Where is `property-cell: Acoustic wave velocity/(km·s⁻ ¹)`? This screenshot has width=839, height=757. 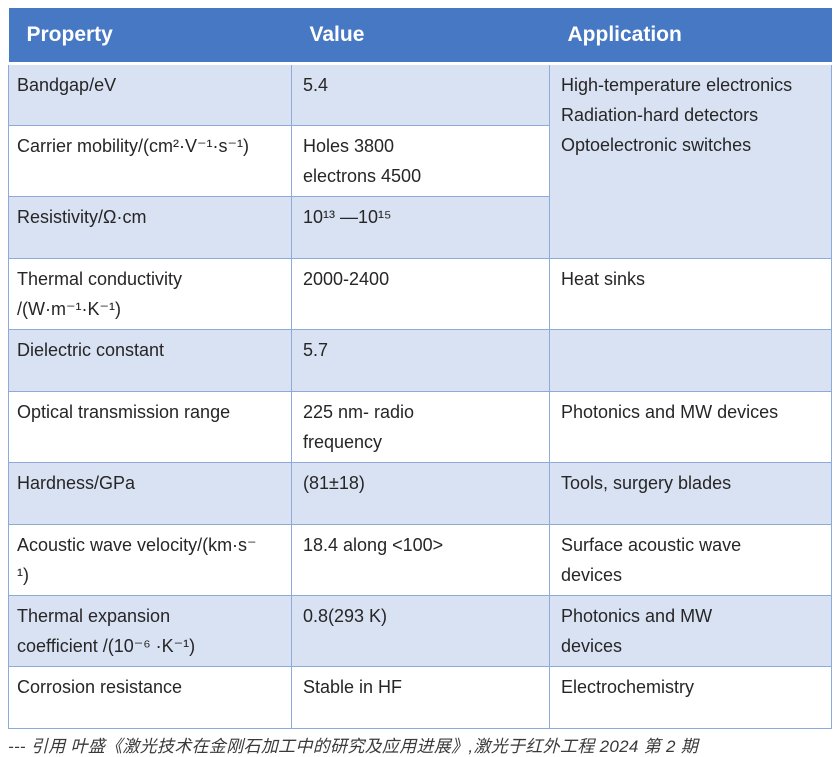 property-cell: Acoustic wave velocity/(km·s⁻ ¹) is located at coordinates (150, 560).